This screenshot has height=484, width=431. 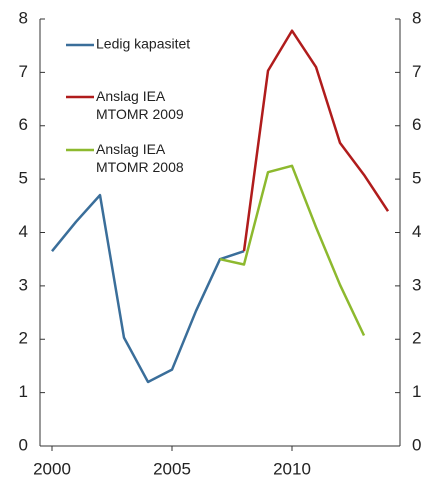 I want to click on legend-label: Anslag IEA MTOMR 2009, so click(x=140, y=105).